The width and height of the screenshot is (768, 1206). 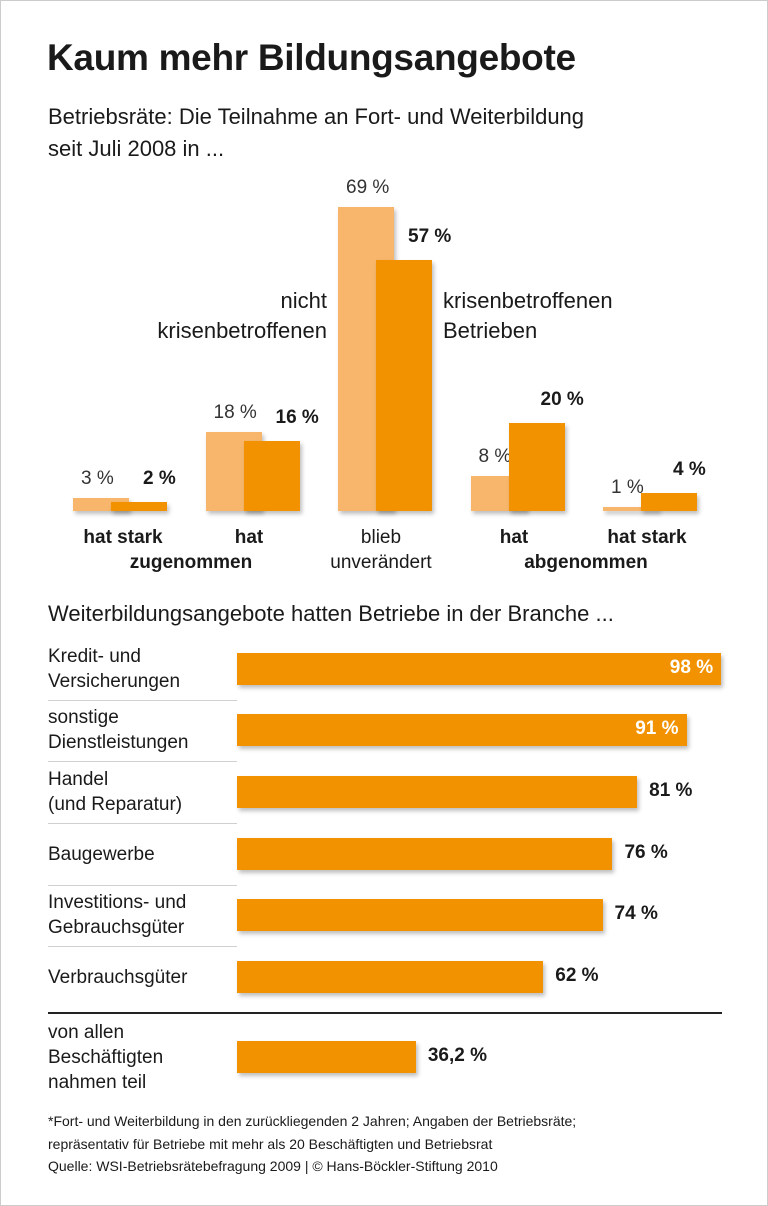 I want to click on value-label-light: 69 %, so click(x=368, y=188).